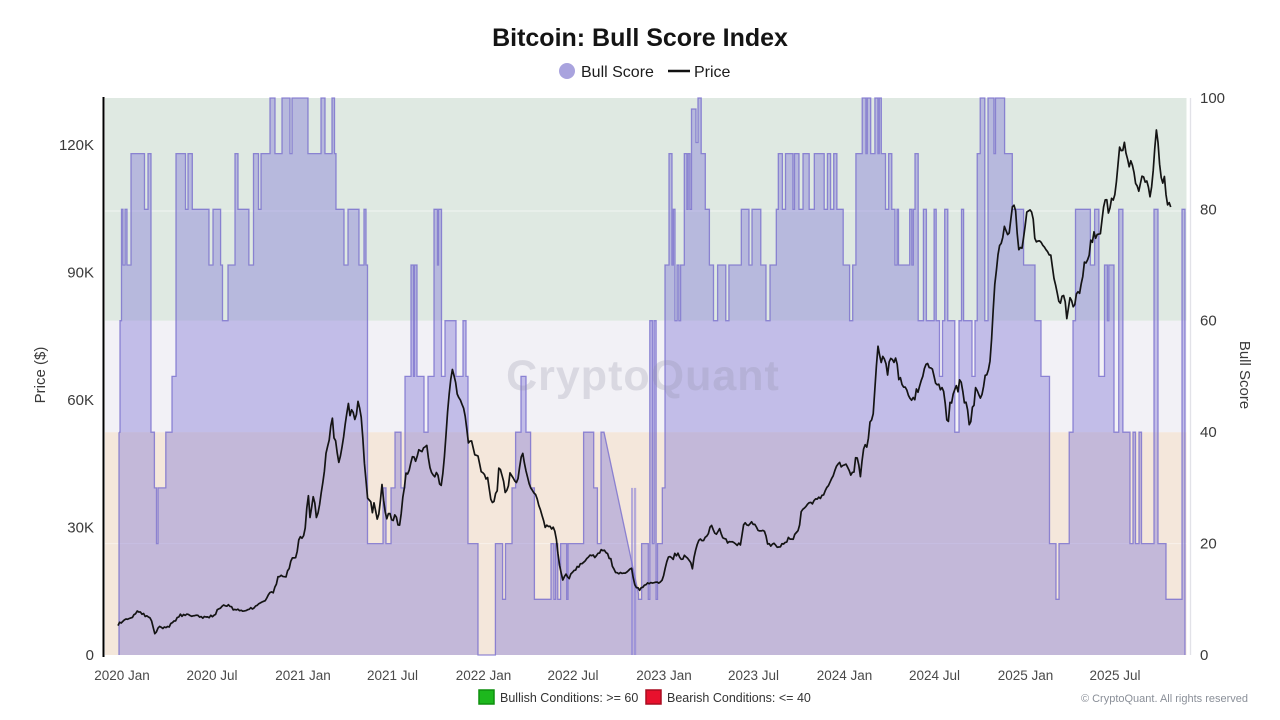  I want to click on svg-text: 2020 Jan, so click(122, 675).